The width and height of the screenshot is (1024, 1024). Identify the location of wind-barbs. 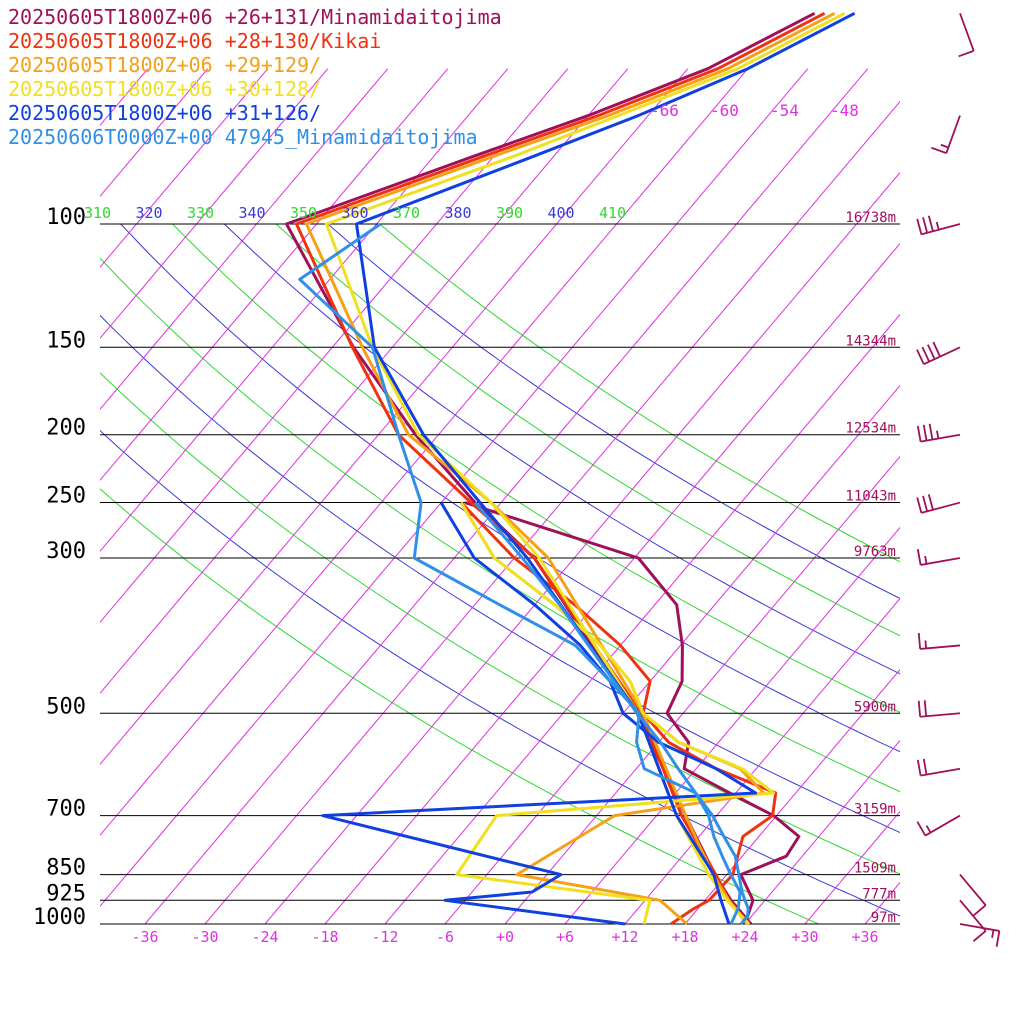
(958, 479).